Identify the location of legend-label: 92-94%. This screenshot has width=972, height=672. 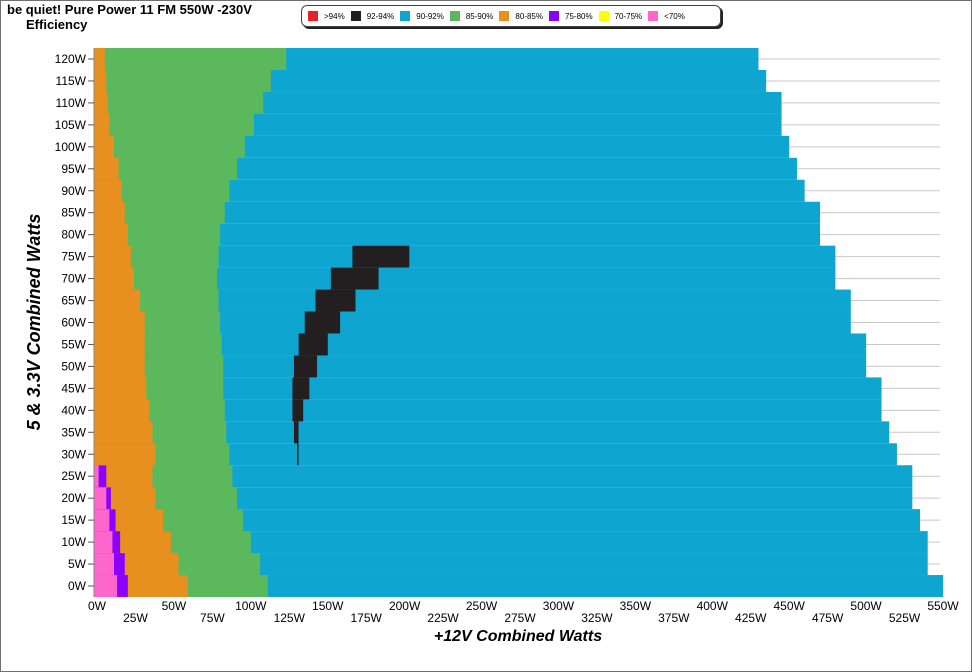
(380, 16).